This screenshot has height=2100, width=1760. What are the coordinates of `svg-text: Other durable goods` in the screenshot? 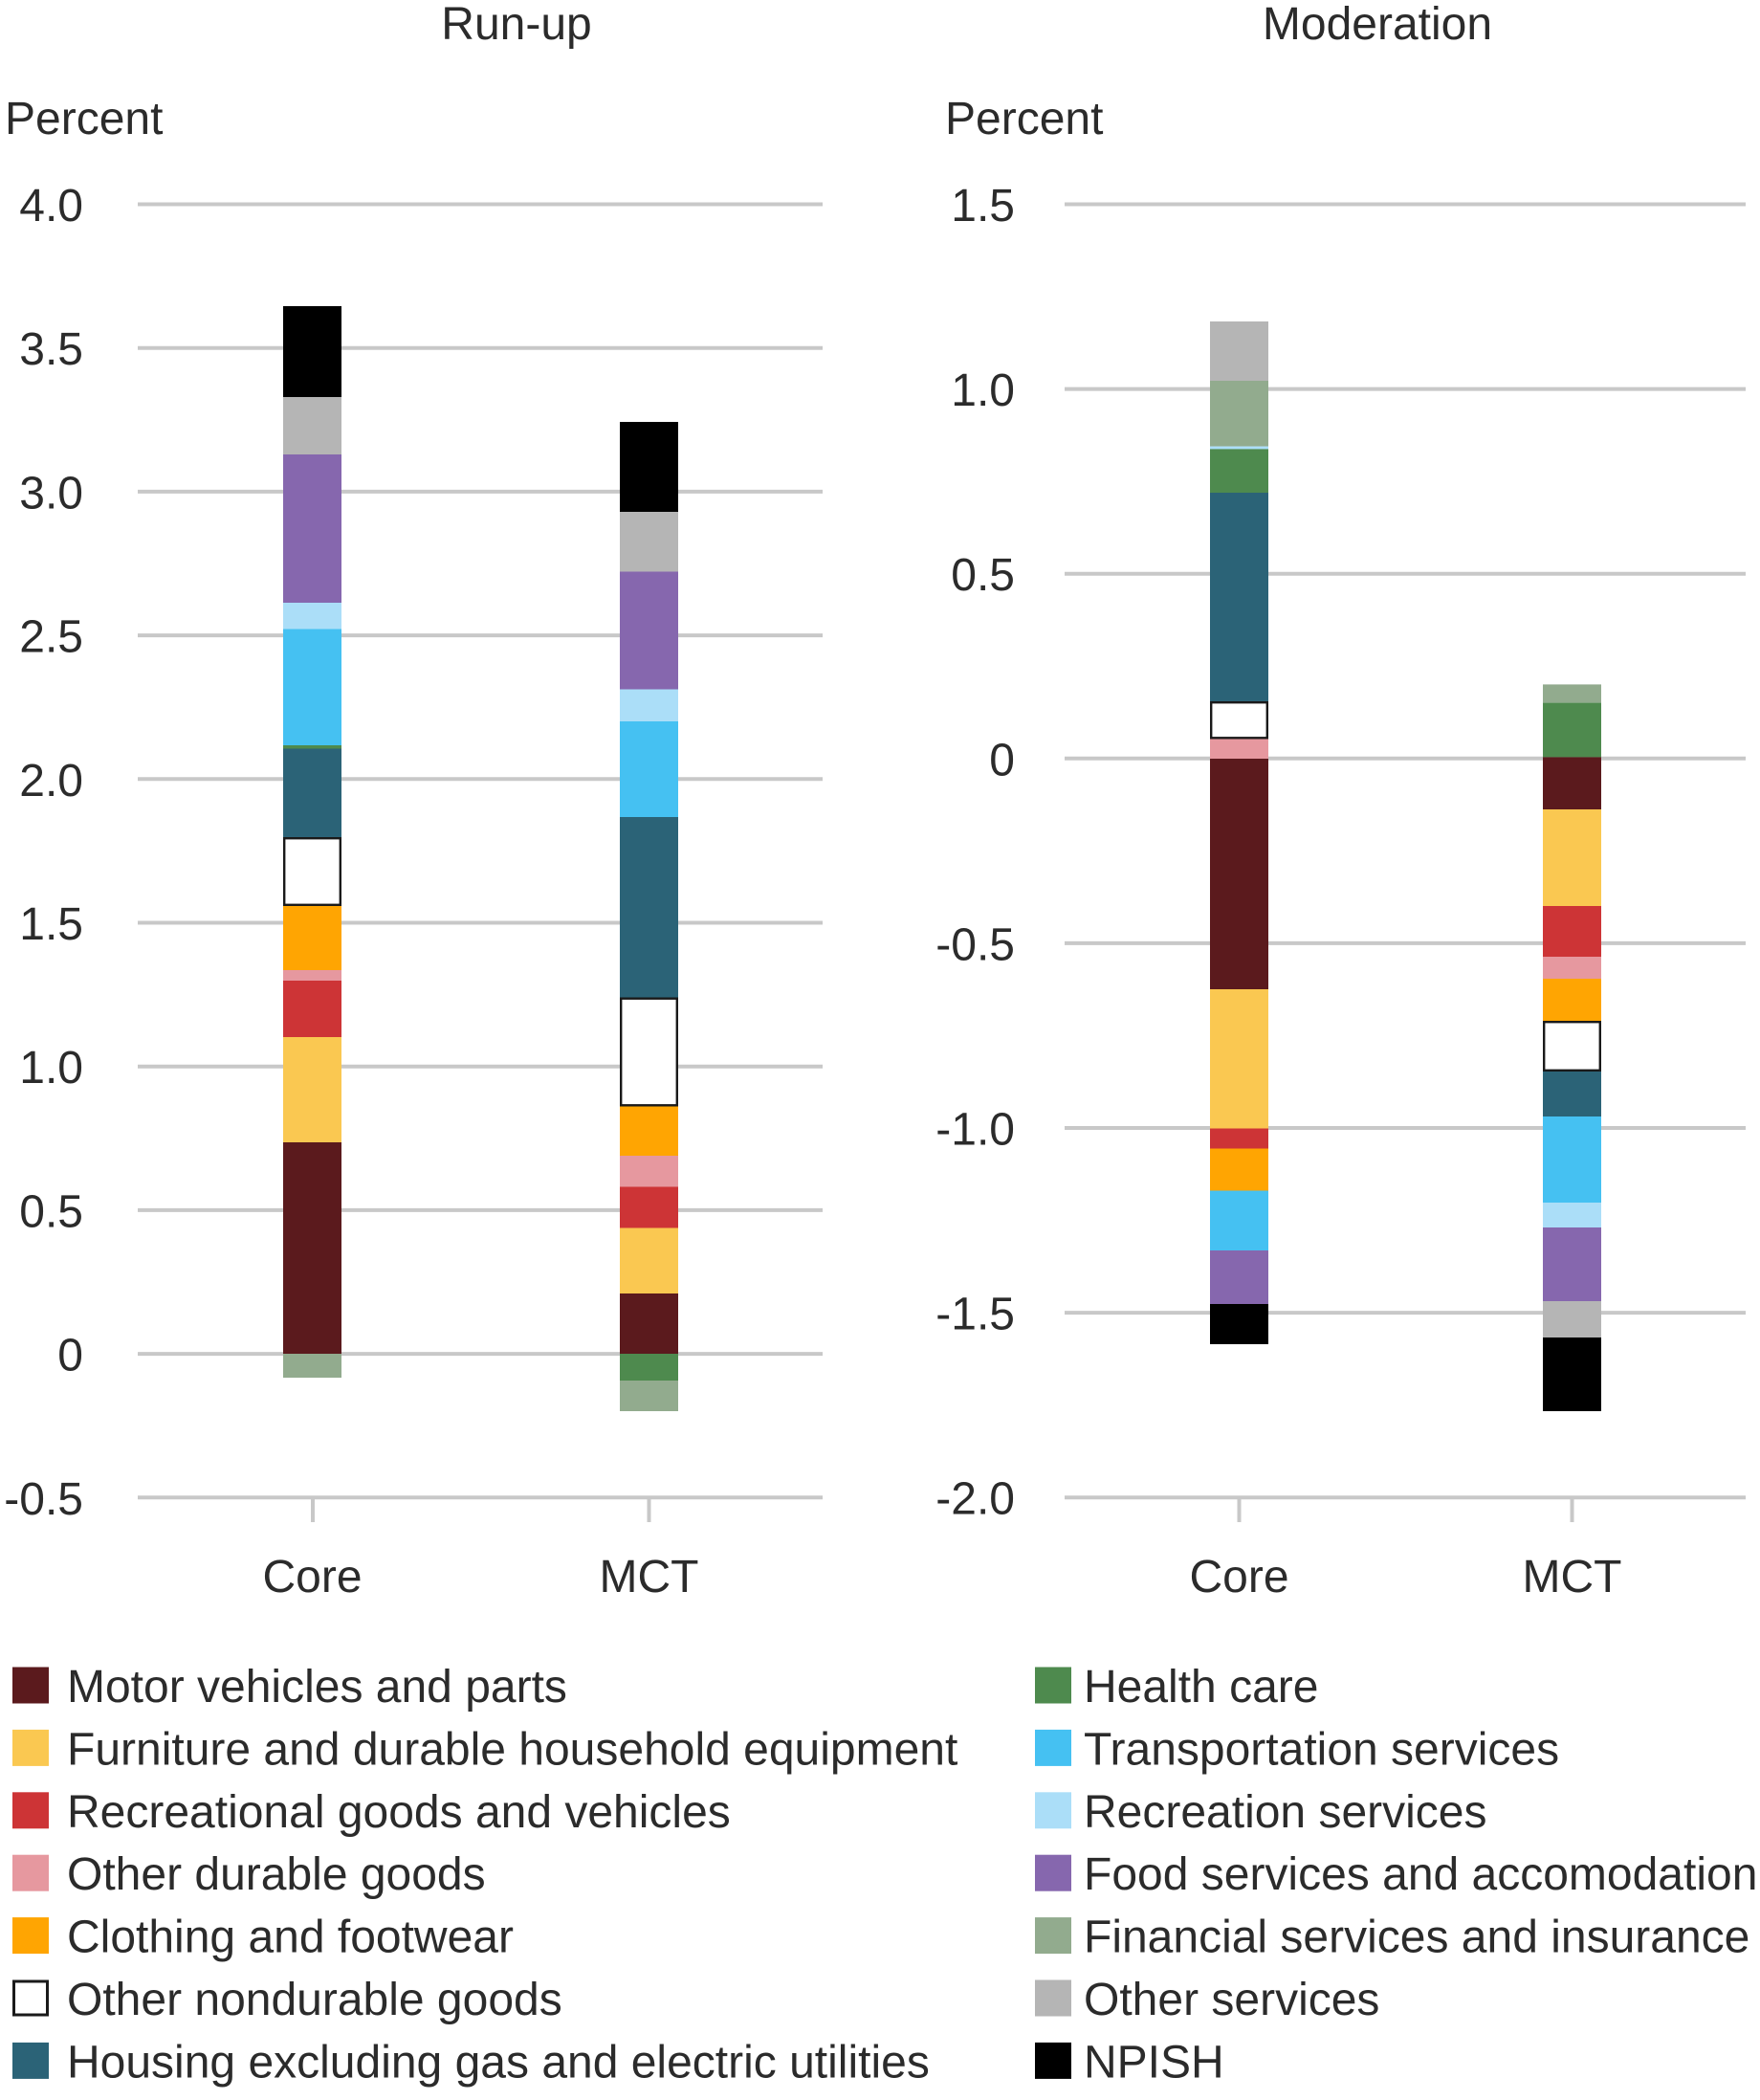 It's located at (276, 1875).